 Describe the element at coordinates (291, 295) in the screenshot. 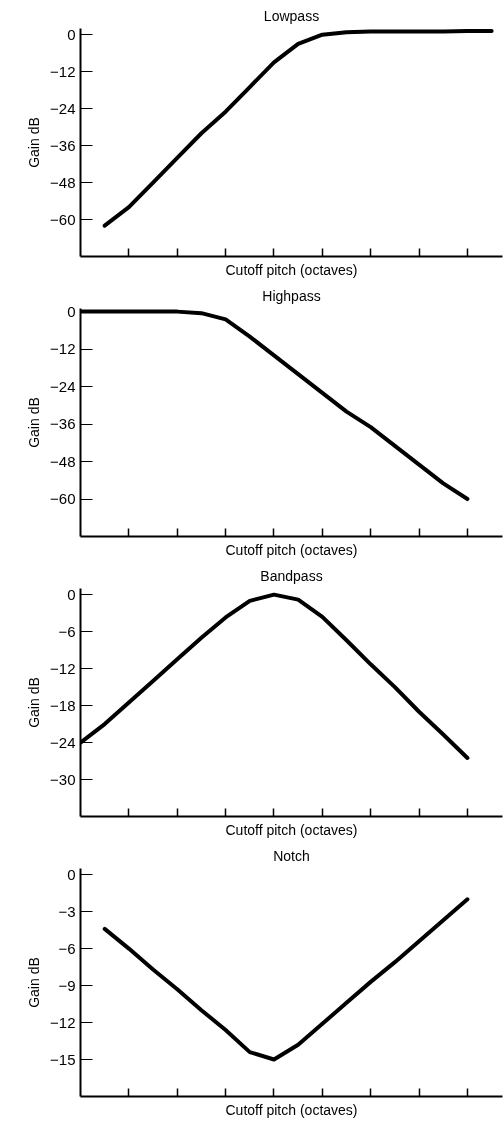

I see `chart-title: Highpass` at that location.